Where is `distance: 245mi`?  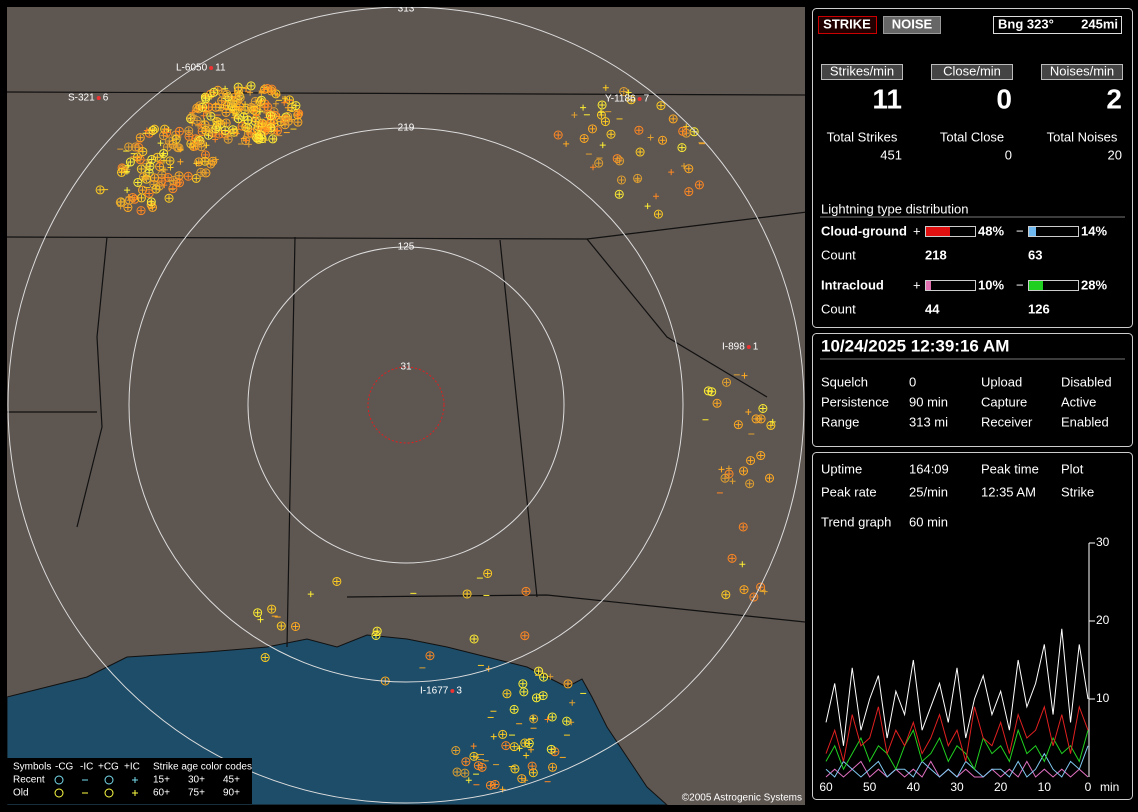 distance: 245mi is located at coordinates (1099, 23).